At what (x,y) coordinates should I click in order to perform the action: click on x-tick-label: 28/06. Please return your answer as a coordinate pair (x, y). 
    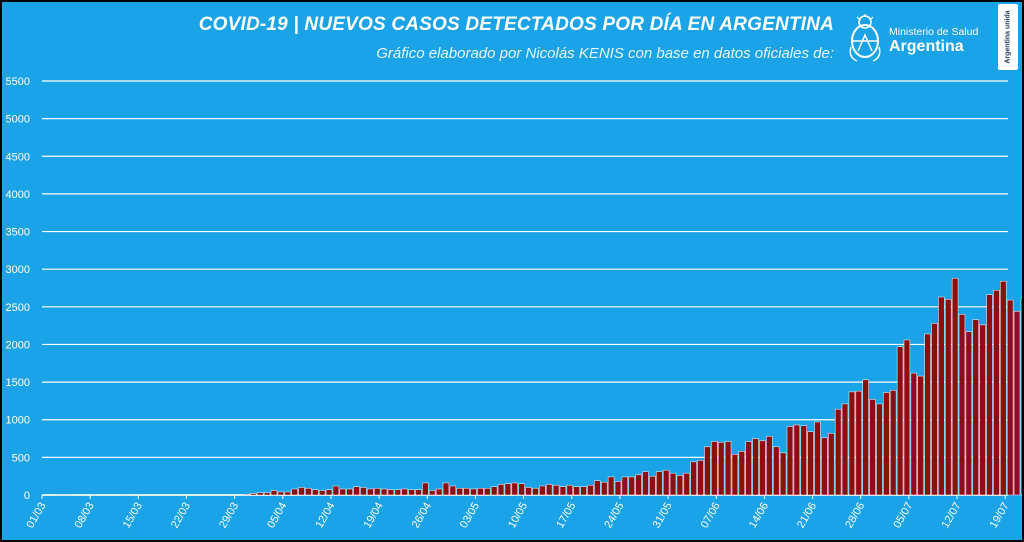
    Looking at the image, I should click on (855, 516).